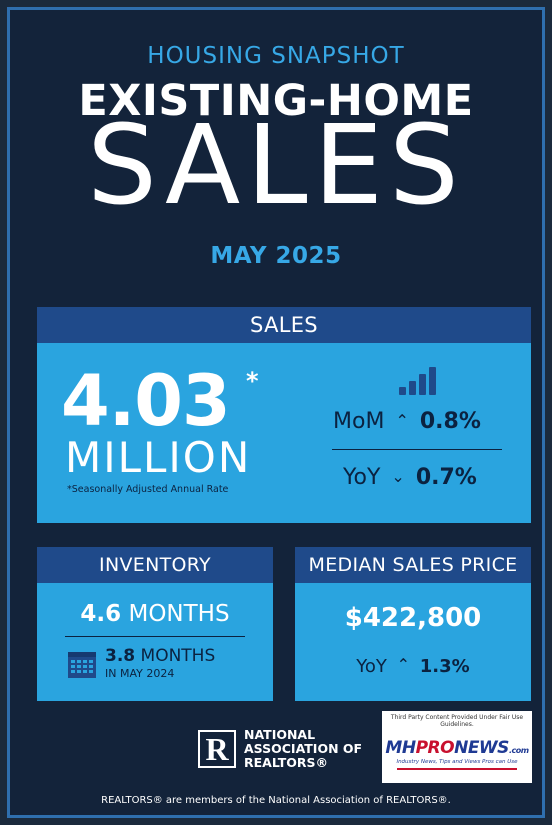  I want to click on inventory-card: 4.6 MONTHS 3.8 MONTHS IN MAY 2024, so click(155, 642).